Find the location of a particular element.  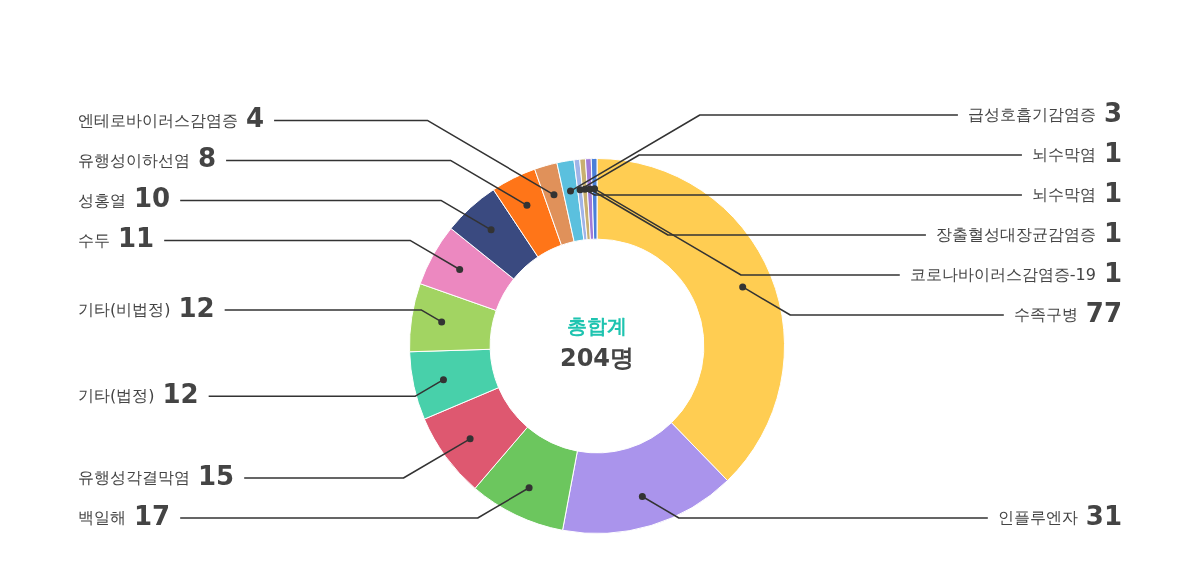

data-label: 4 is located at coordinates (255, 118).